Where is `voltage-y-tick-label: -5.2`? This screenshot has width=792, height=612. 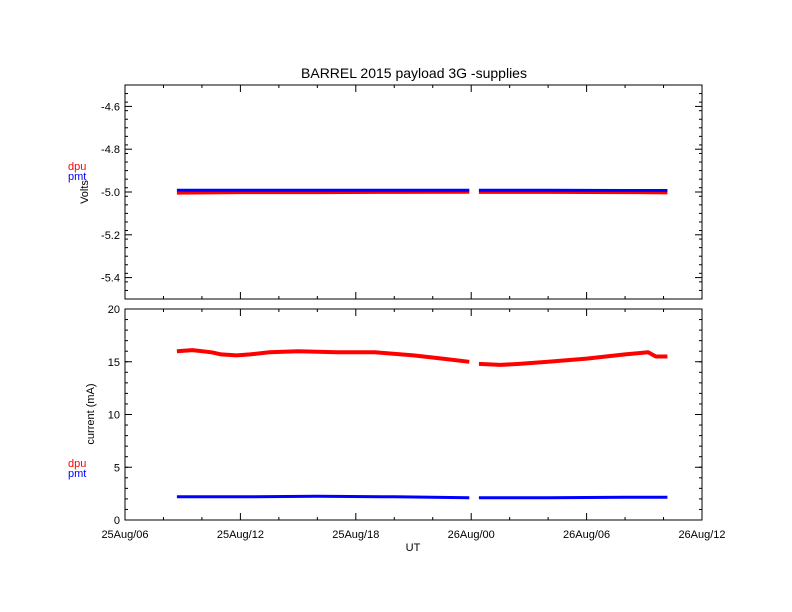
voltage-y-tick-label: -5.2 is located at coordinates (110, 236).